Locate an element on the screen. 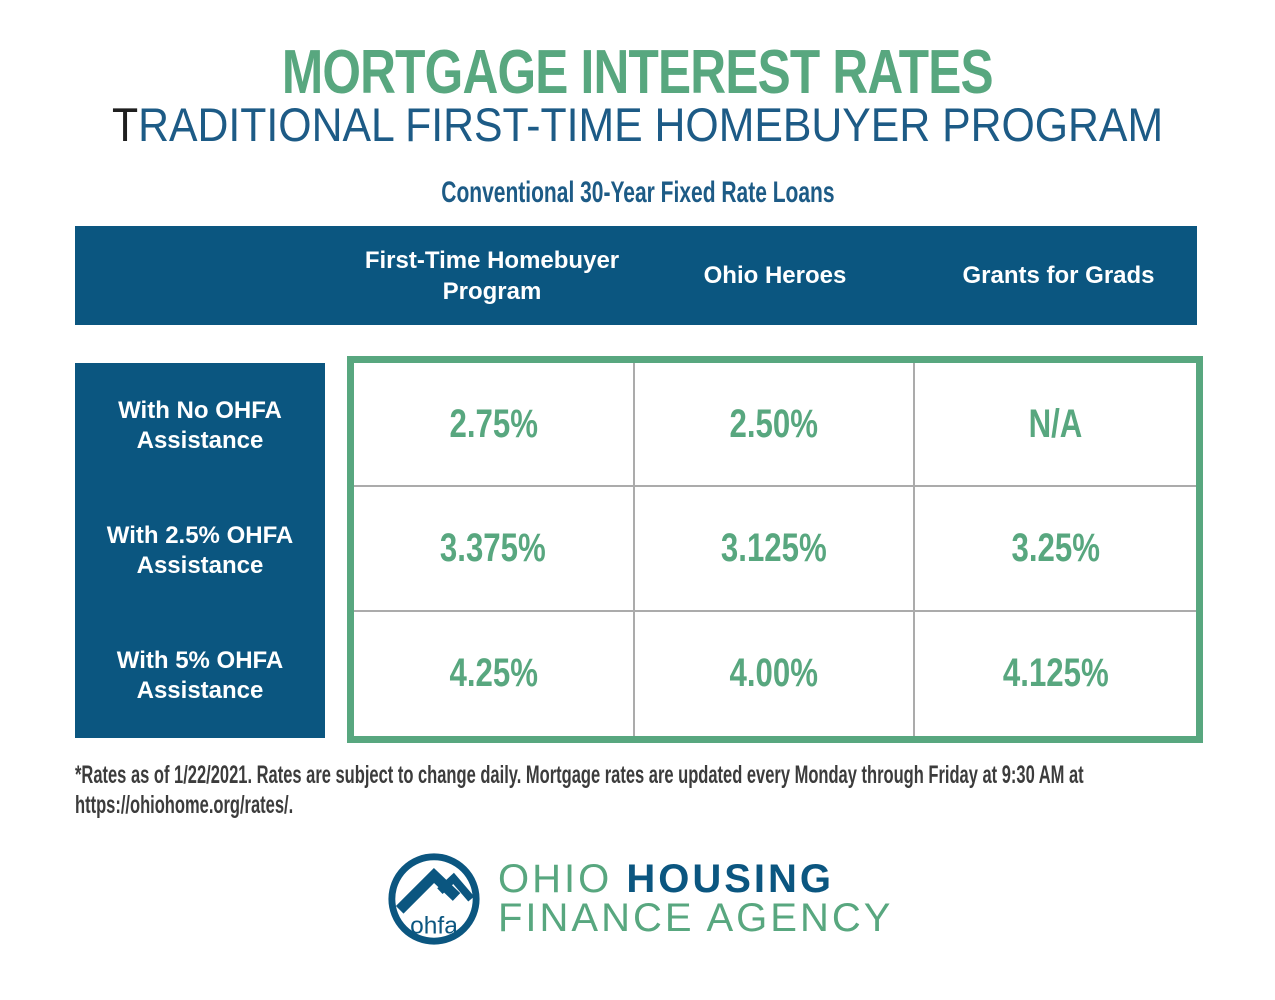 The height and width of the screenshot is (1000, 1275). column-header-ohio-heroes: Ohio Heroes is located at coordinates (775, 275).